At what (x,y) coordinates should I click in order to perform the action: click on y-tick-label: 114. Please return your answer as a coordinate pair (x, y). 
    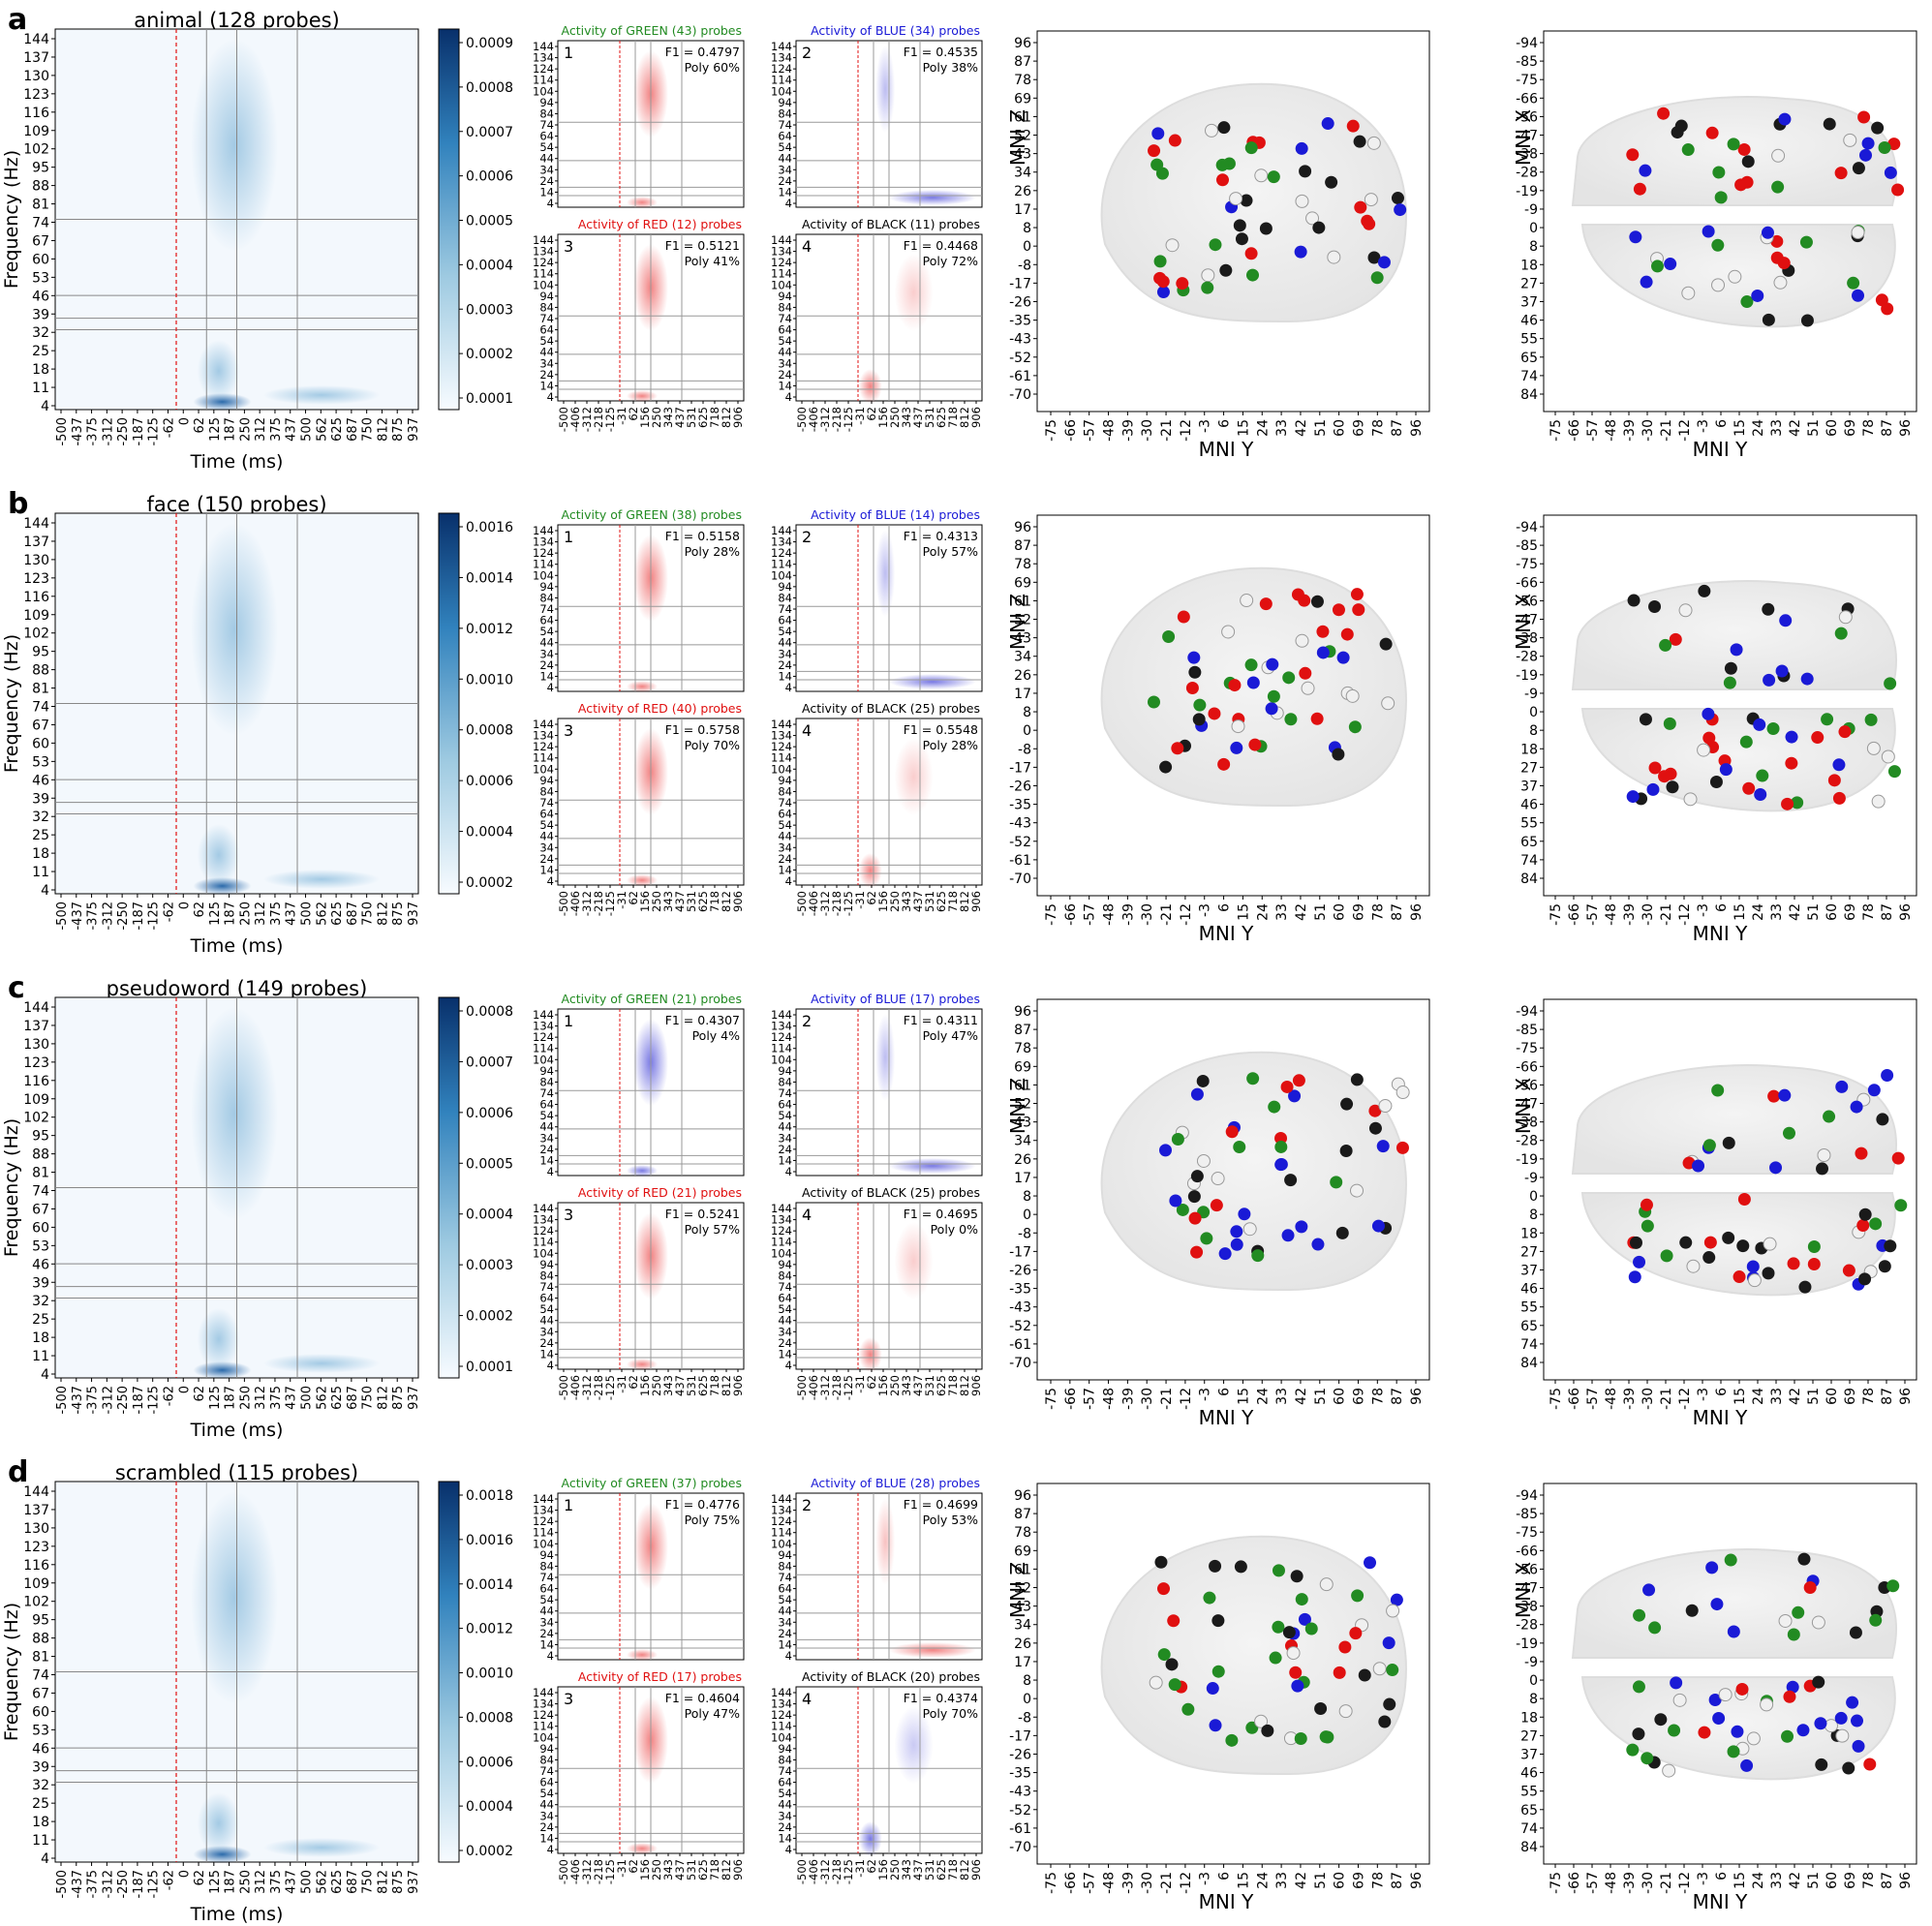
    Looking at the image, I should click on (781, 274).